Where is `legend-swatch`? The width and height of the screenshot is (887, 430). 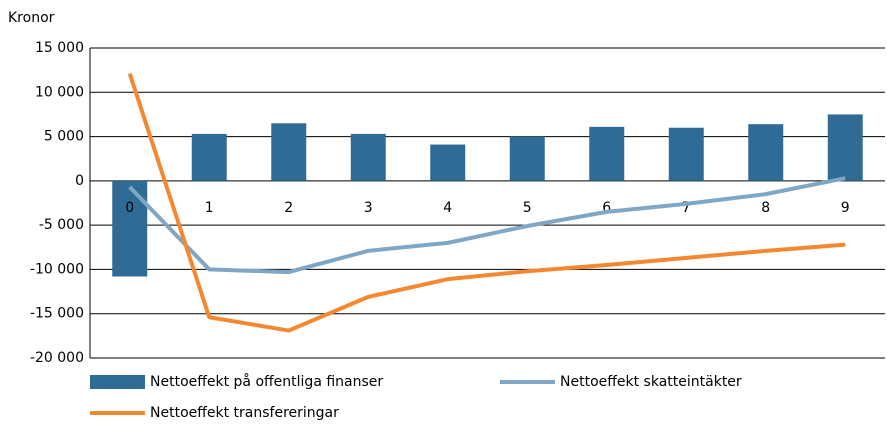 legend-swatch is located at coordinates (117, 382).